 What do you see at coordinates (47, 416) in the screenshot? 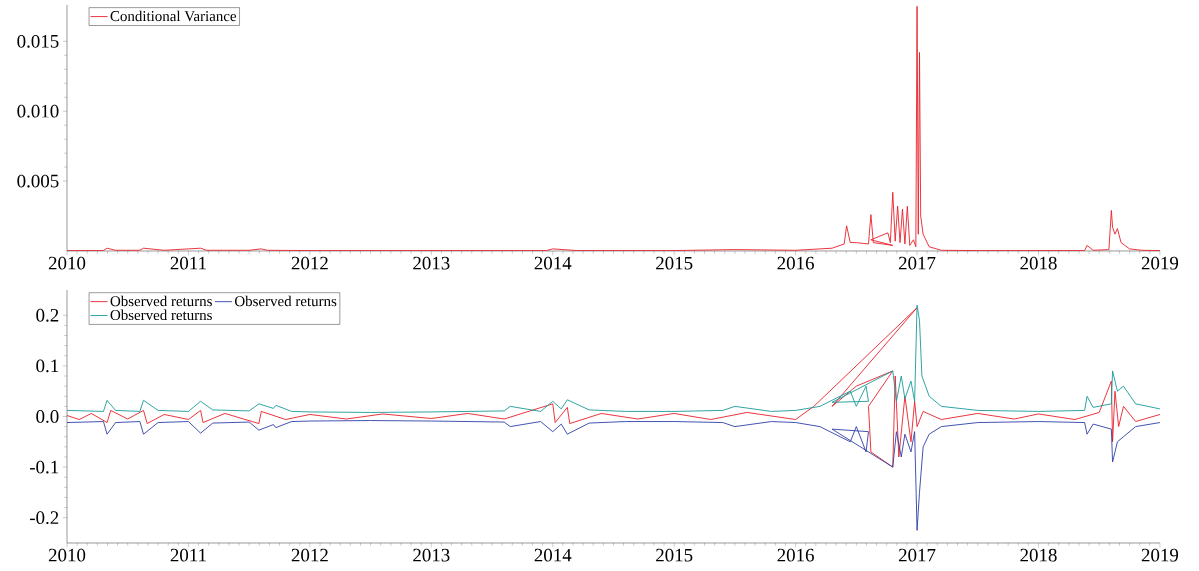
I see `y-tick-label: 0.0` at bounding box center [47, 416].